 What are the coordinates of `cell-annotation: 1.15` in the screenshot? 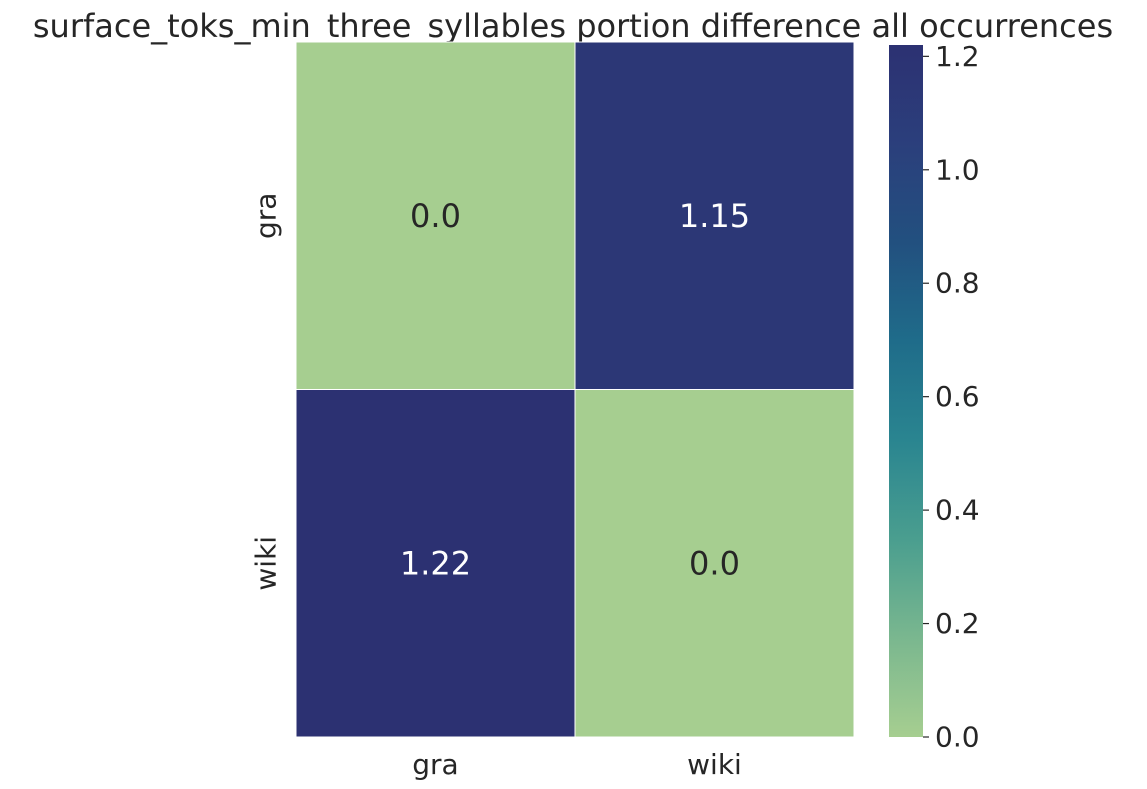 It's located at (714, 216).